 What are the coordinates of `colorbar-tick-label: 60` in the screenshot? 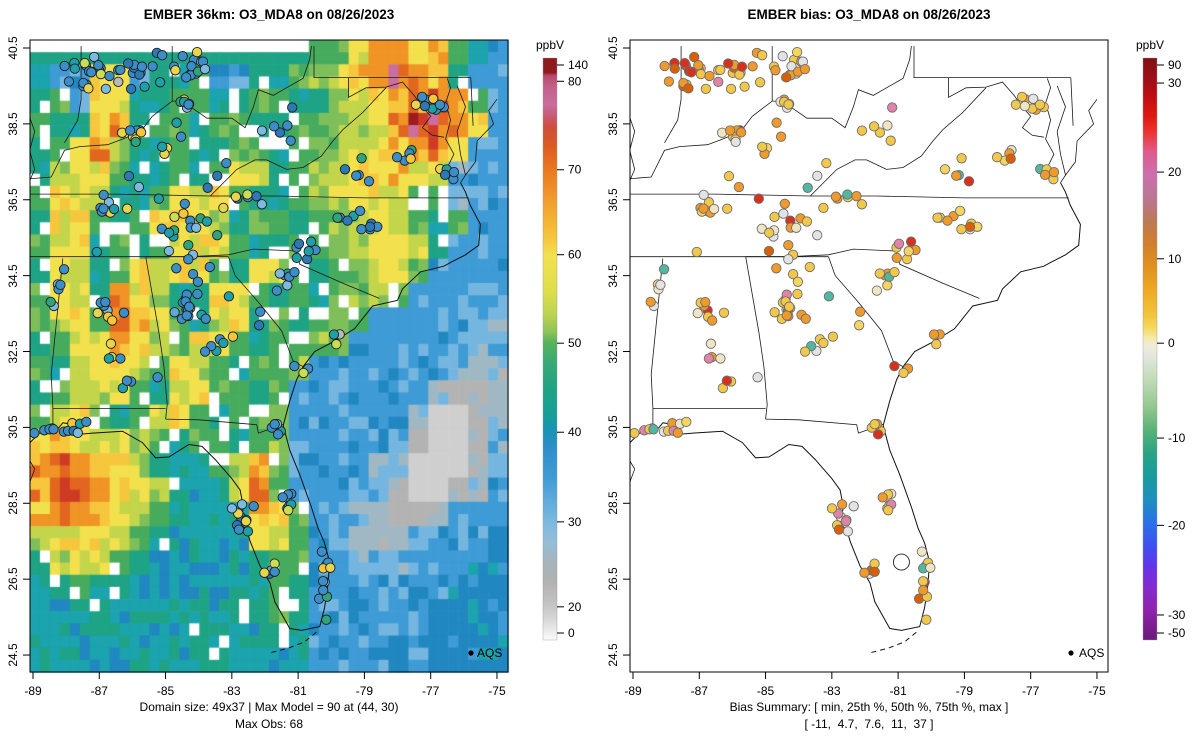 It's located at (575, 255).